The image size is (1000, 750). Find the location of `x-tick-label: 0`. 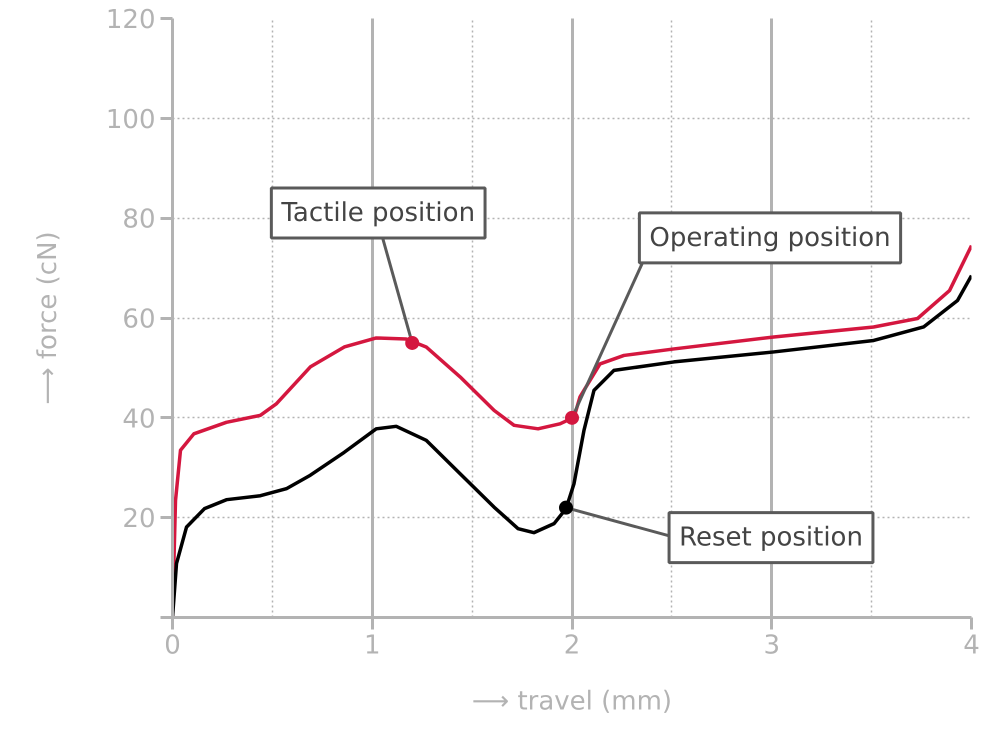

x-tick-label: 0 is located at coordinates (172, 645).